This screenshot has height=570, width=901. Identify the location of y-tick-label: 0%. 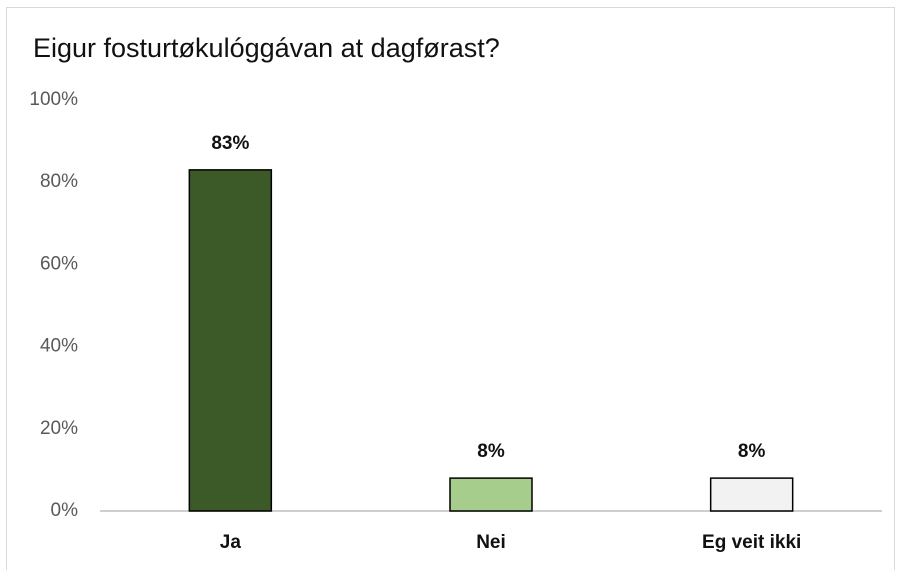
(65, 510).